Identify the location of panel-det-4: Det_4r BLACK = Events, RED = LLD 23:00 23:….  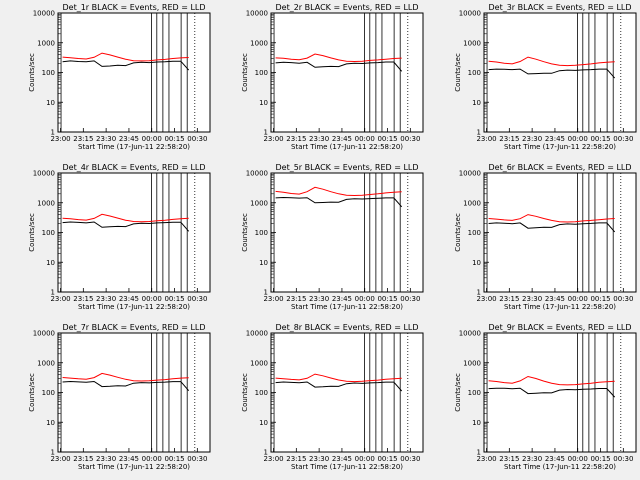
(119, 237).